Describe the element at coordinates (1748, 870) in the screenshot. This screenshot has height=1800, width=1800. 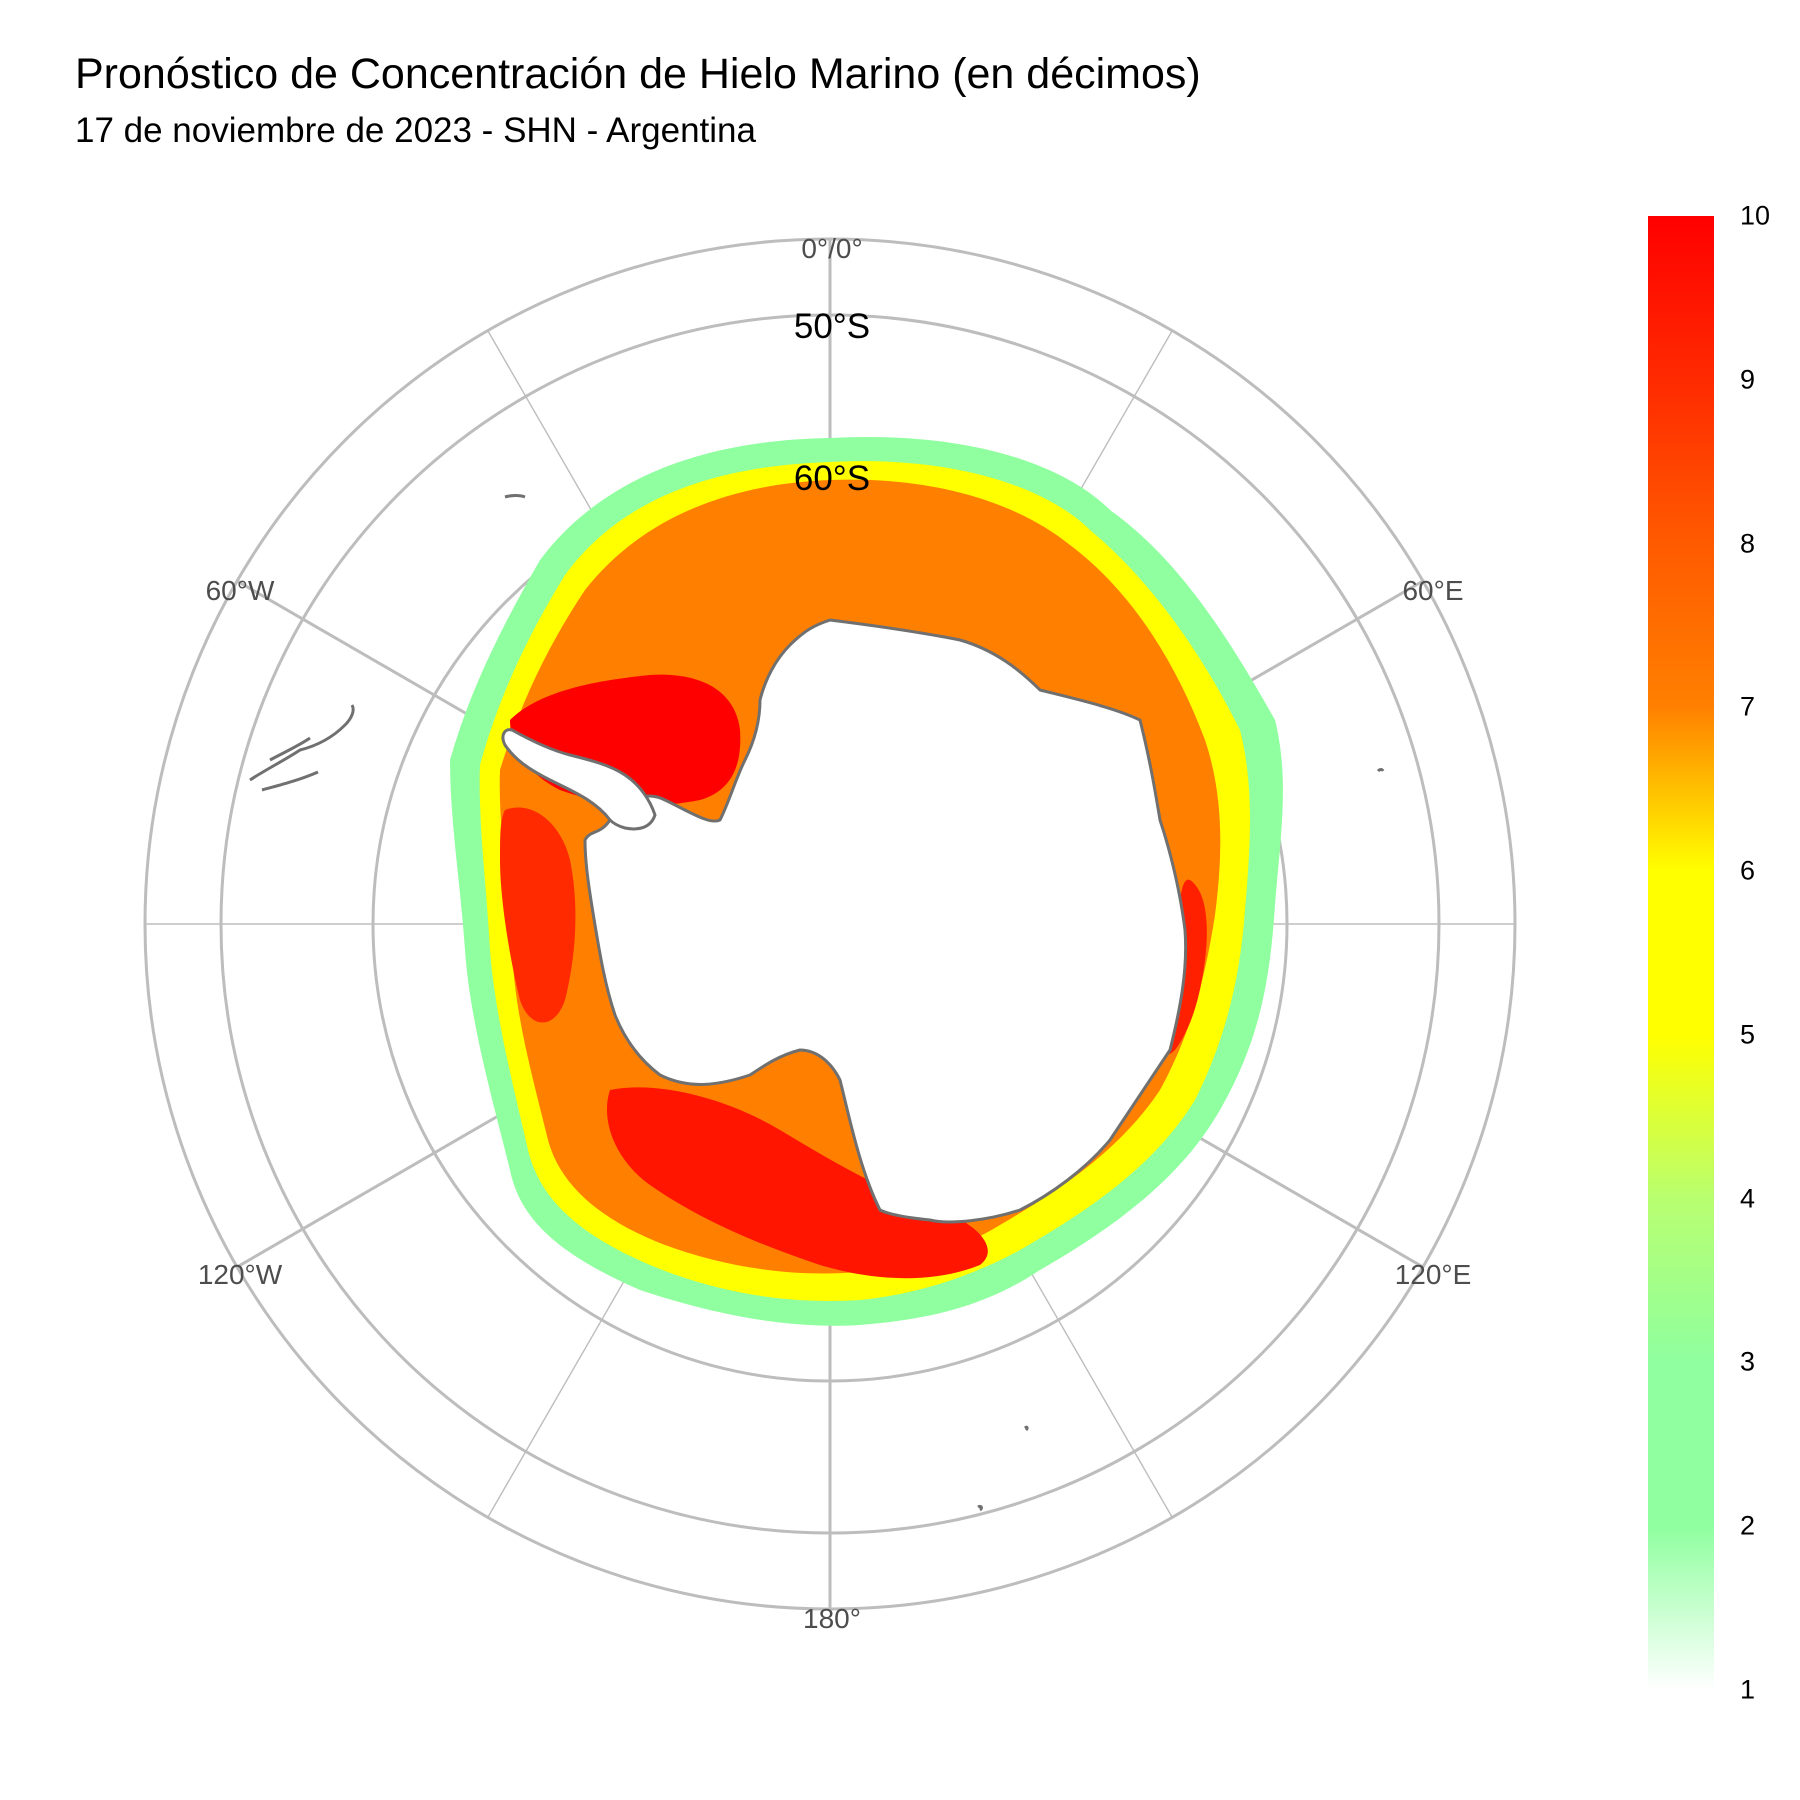
I see `colorbar-tick-label: 6` at that location.